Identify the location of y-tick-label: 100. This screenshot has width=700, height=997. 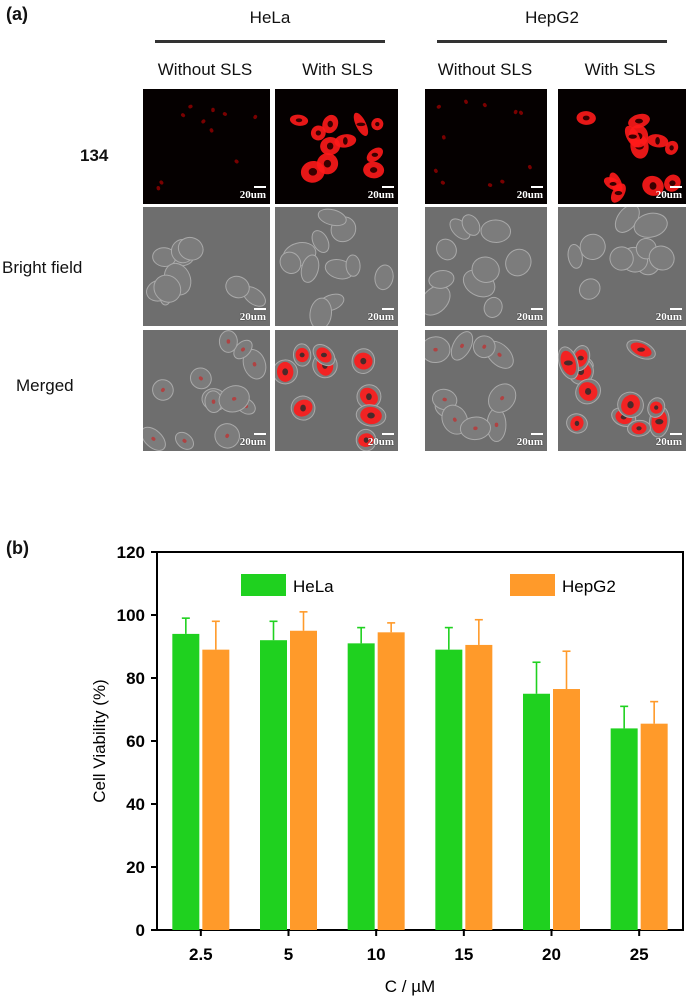
(131, 615).